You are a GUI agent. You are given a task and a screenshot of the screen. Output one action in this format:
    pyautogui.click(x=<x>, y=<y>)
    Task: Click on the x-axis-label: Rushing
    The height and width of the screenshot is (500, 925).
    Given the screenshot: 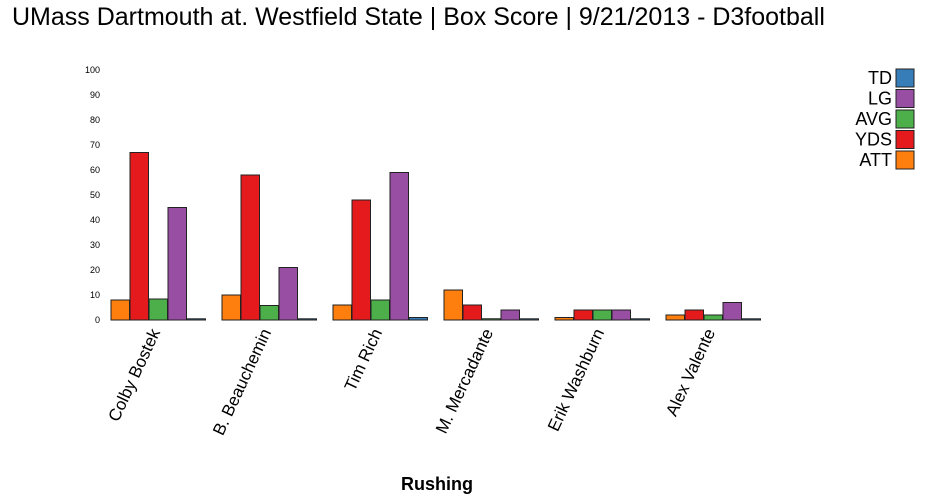 What is the action you would take?
    pyautogui.click(x=437, y=484)
    